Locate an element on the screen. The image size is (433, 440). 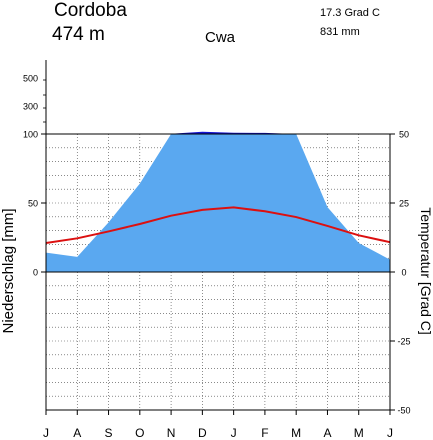
station-name: Cordoba is located at coordinates (90, 10).